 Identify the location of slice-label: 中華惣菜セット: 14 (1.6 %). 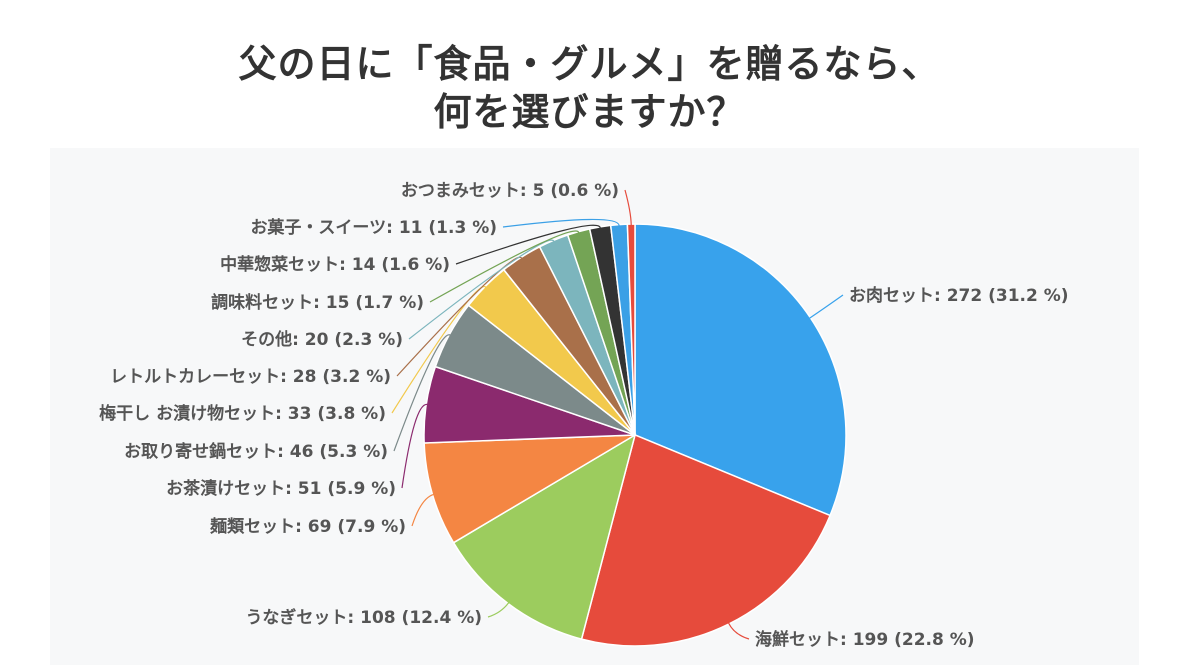
(335, 264).